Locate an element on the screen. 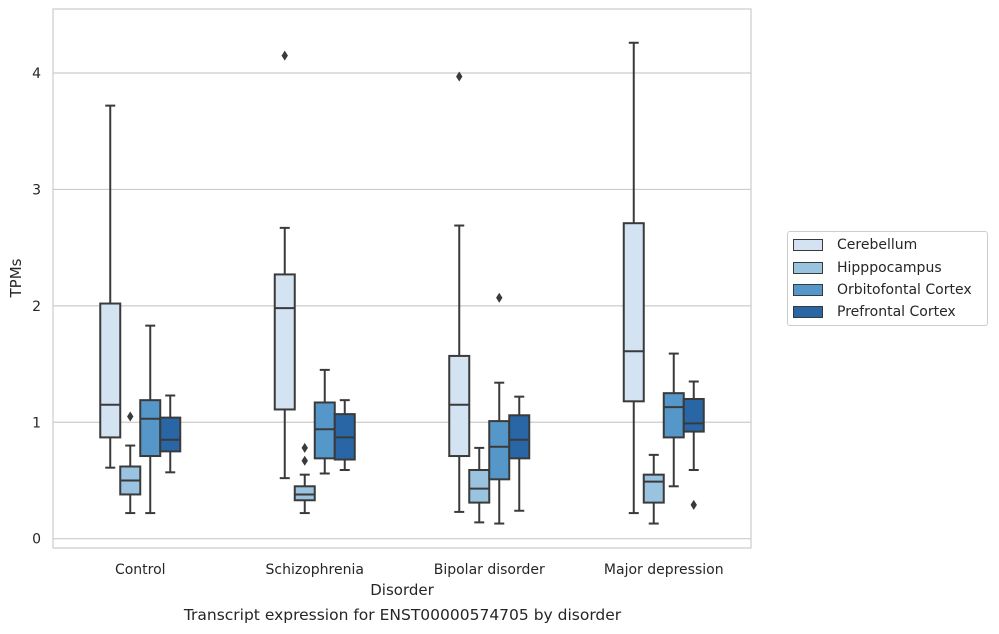  legend-item-prefrontal-cortex: Prefrontal Cortex is located at coordinates (874, 312).